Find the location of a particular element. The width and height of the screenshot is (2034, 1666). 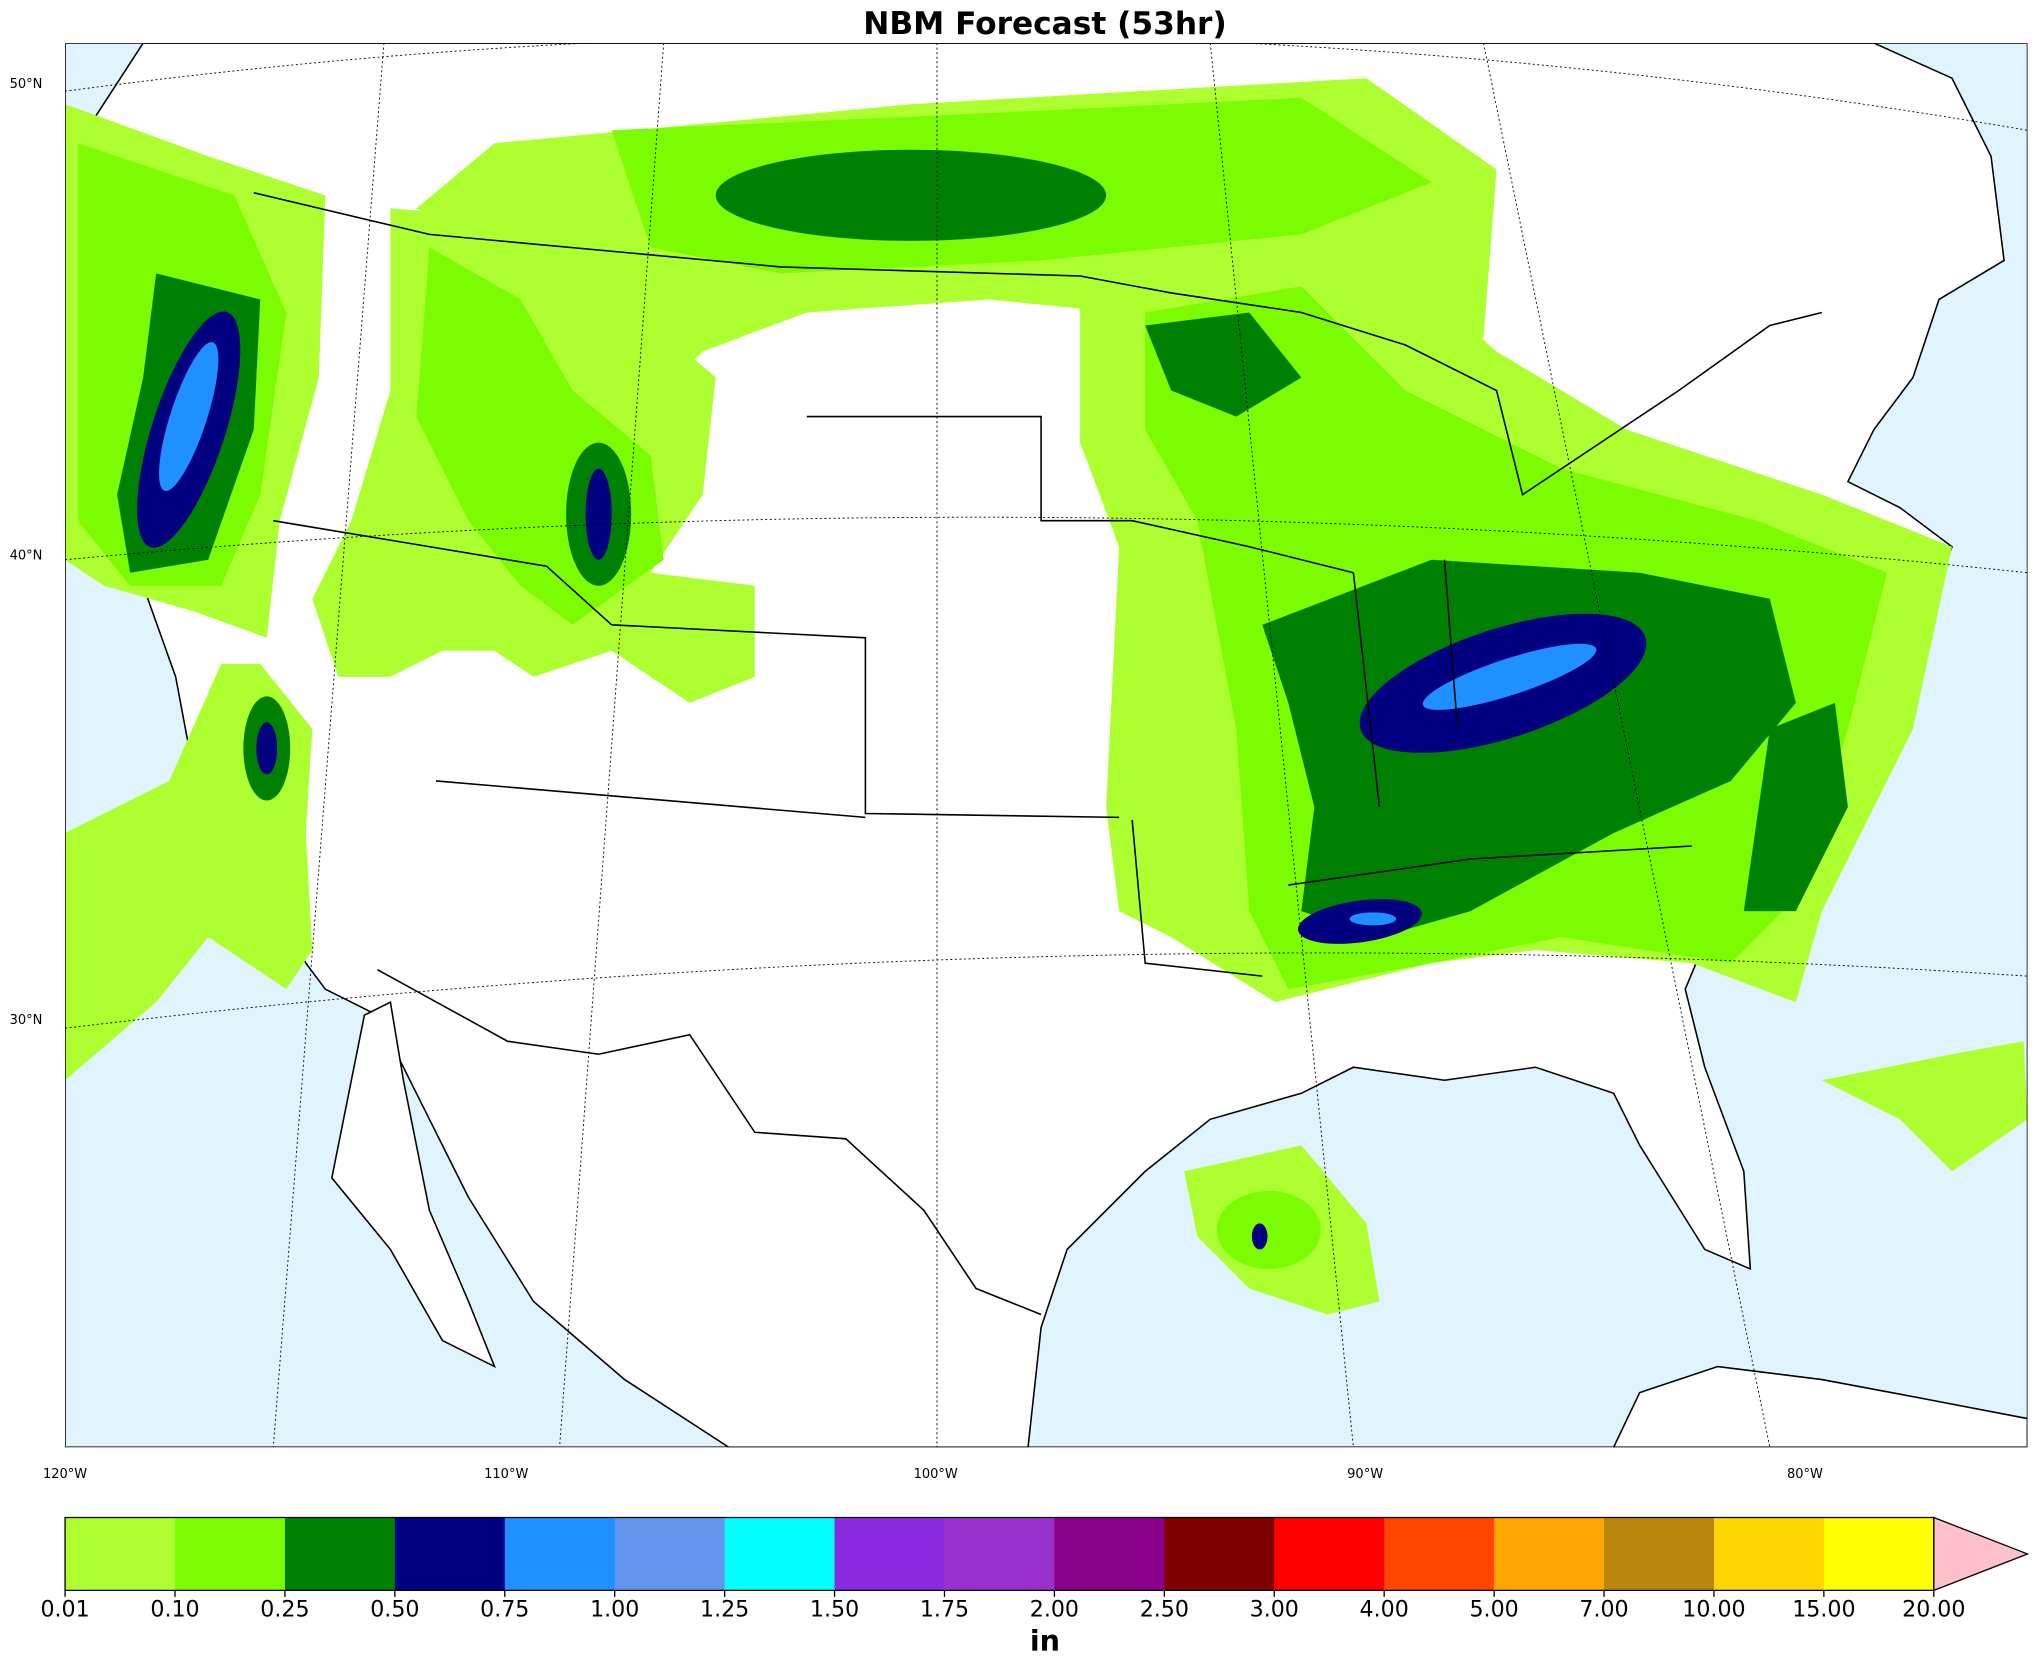

lon-label: 80°W is located at coordinates (1805, 1474).